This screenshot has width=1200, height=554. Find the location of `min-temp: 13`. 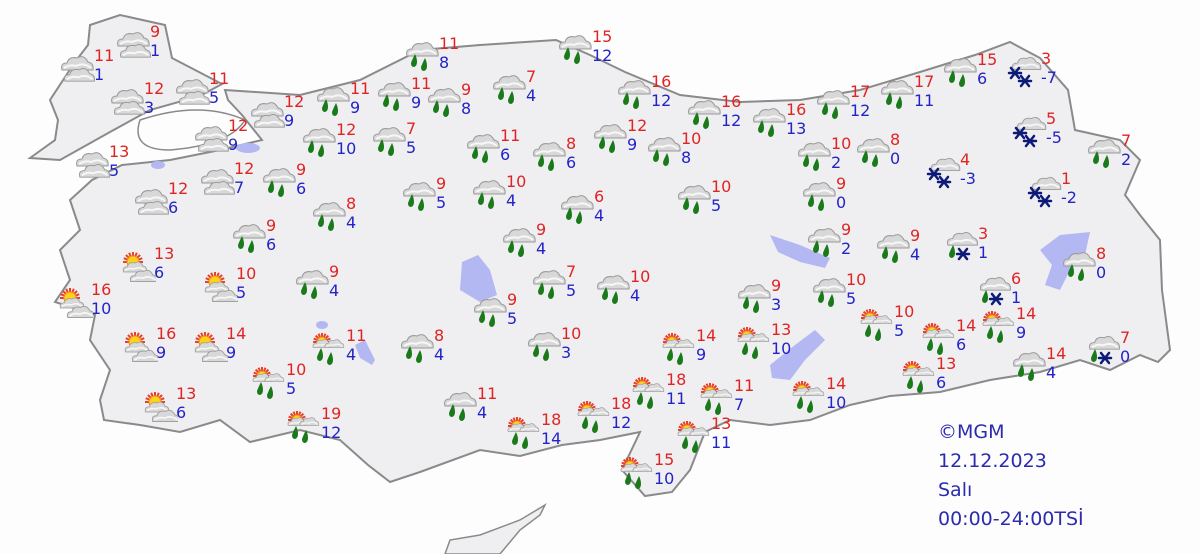

min-temp: 13 is located at coordinates (796, 128).